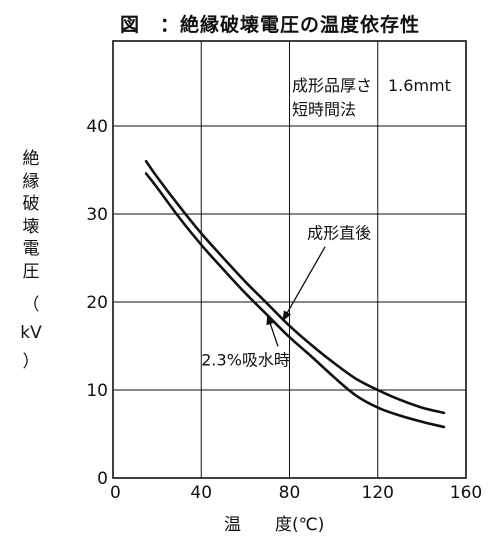 The height and width of the screenshot is (546, 500). What do you see at coordinates (324, 109) in the screenshot?
I see `condition-method: 短時間法` at bounding box center [324, 109].